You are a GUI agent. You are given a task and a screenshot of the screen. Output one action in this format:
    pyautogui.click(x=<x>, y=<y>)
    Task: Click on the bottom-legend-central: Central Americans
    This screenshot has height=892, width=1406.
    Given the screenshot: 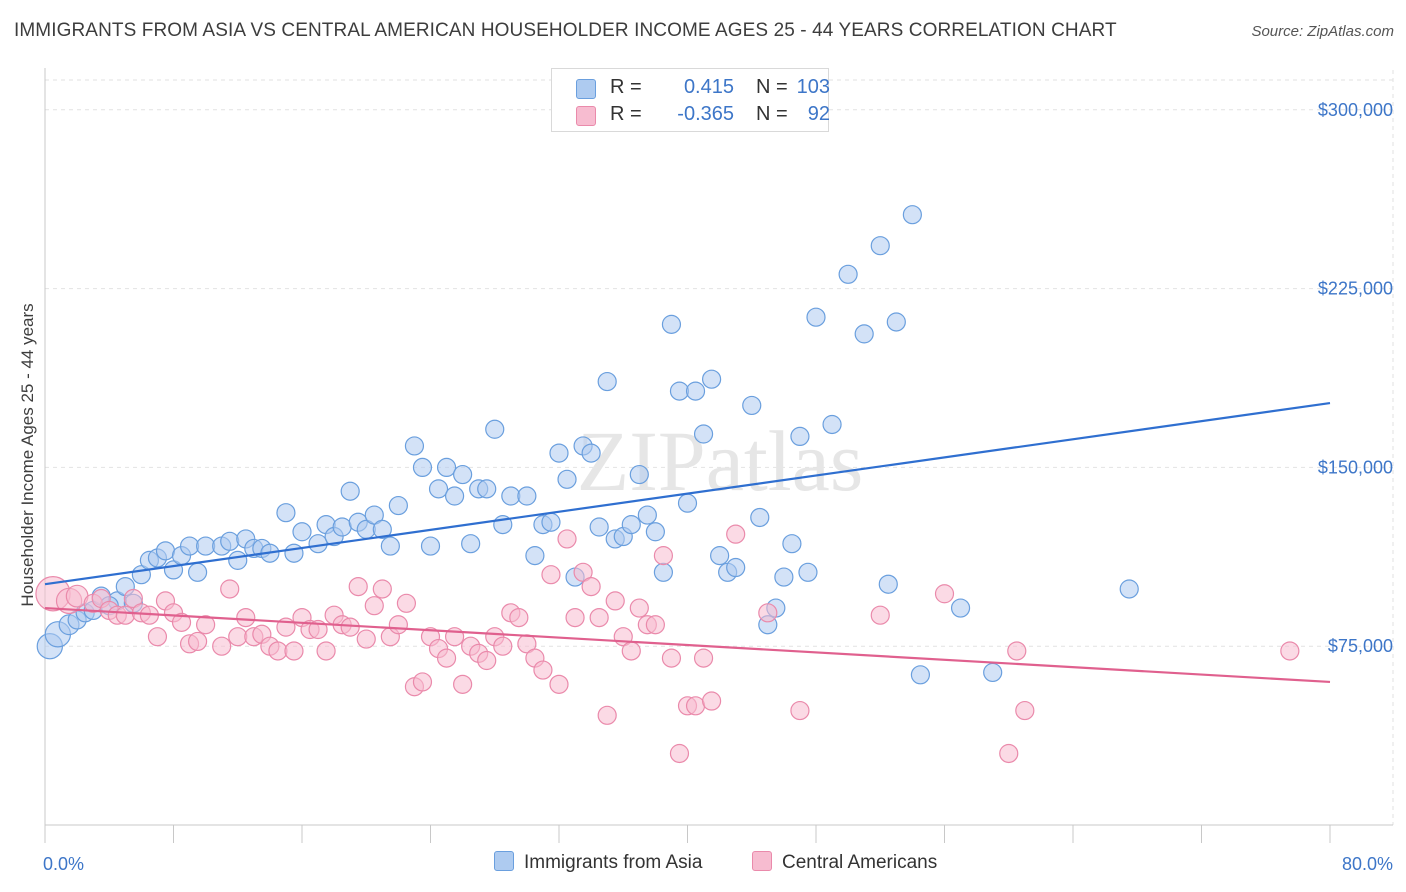 What is the action you would take?
    pyautogui.click(x=844, y=862)
    